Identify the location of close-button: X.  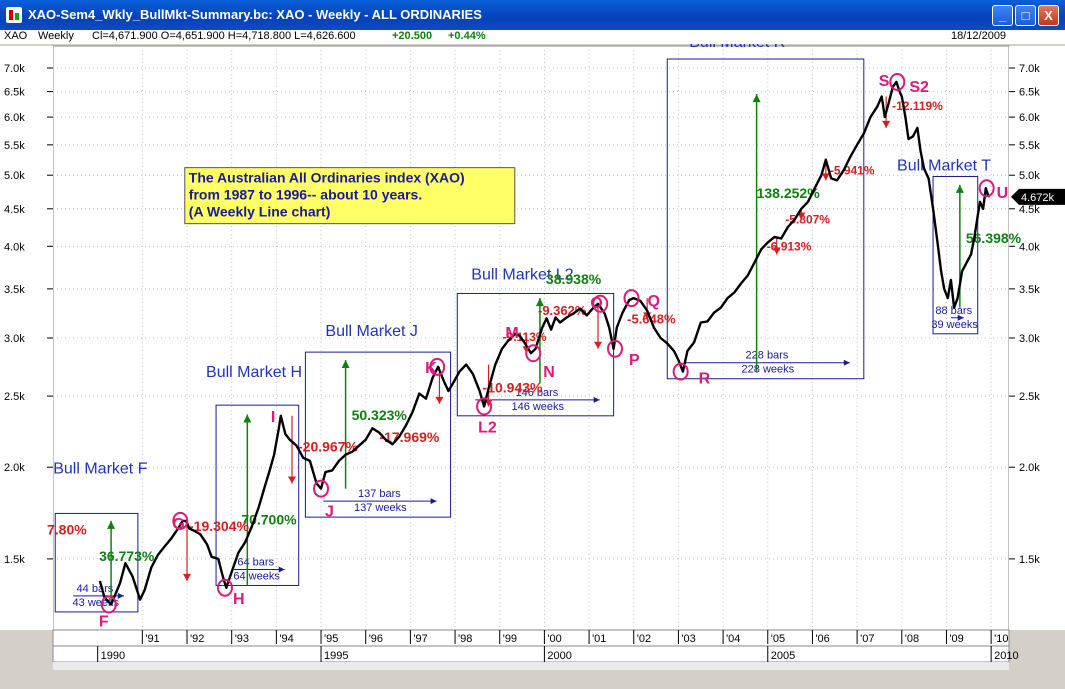
(1048, 15).